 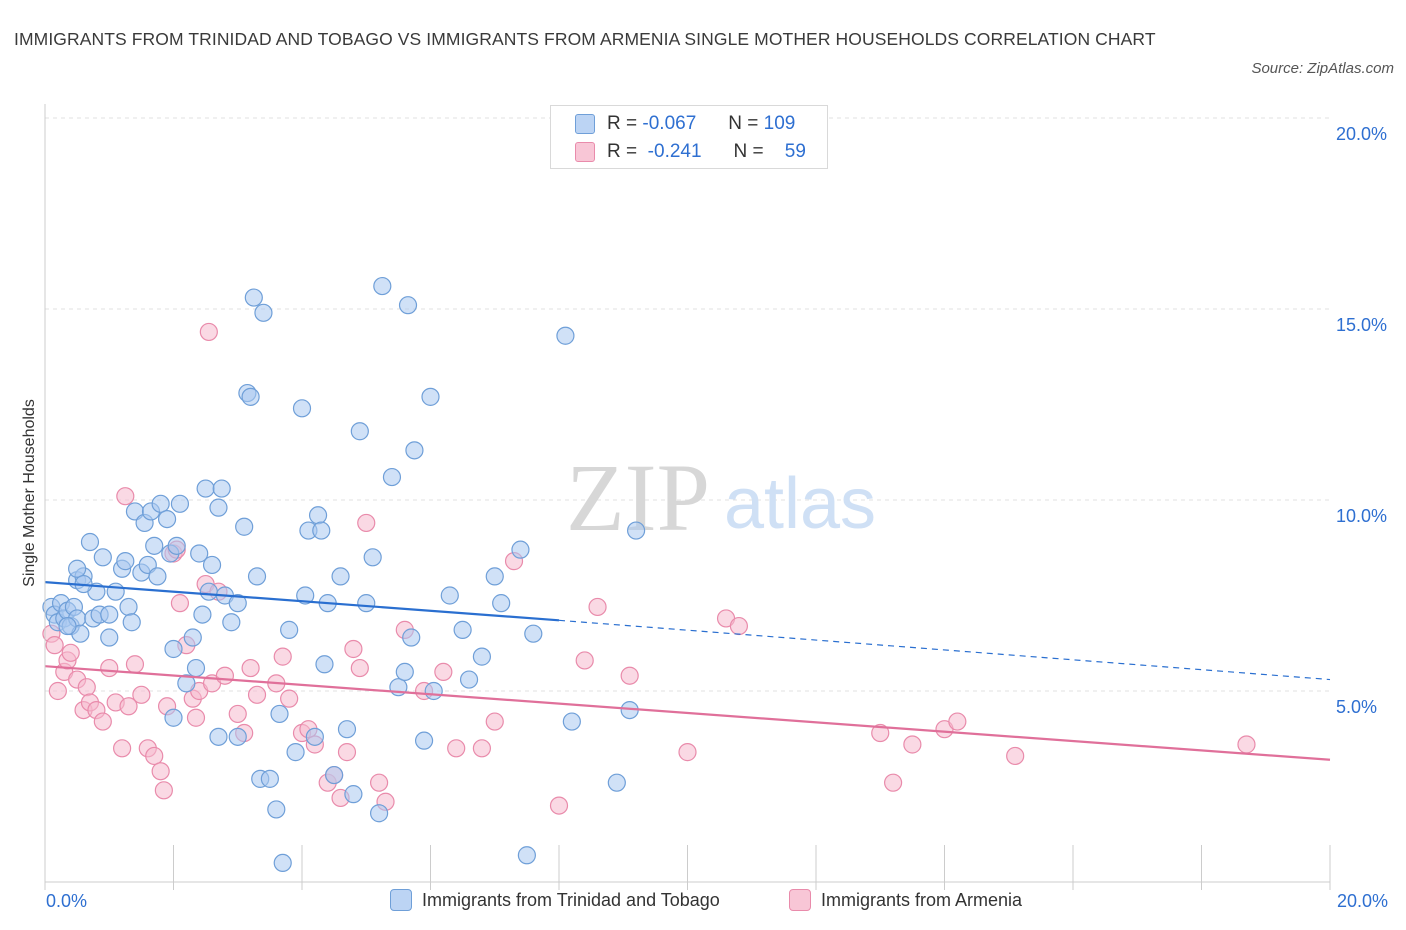 What do you see at coordinates (795, 151) in the screenshot?
I see `legend-n-value: 59` at bounding box center [795, 151].